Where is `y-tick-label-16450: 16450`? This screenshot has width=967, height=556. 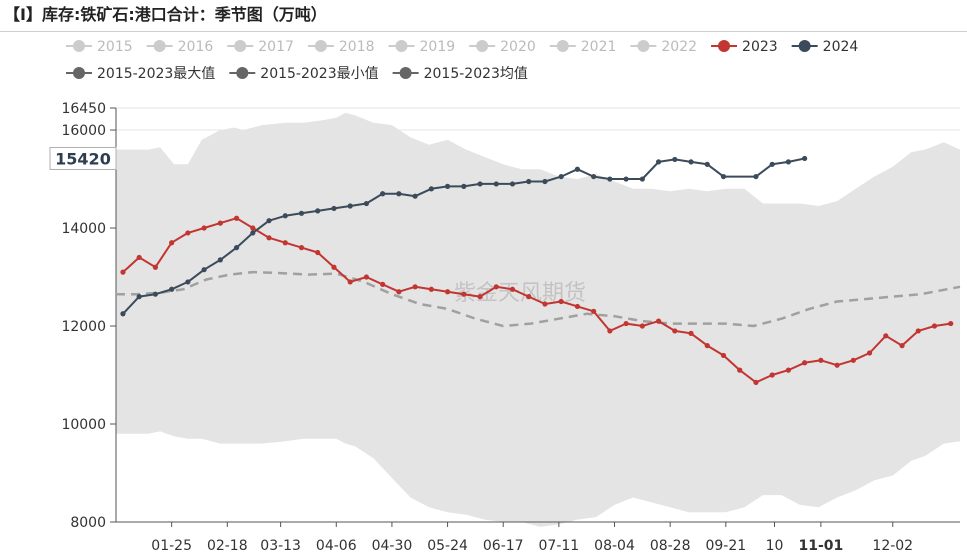
y-tick-label-16450: 16450 is located at coordinates (83, 109).